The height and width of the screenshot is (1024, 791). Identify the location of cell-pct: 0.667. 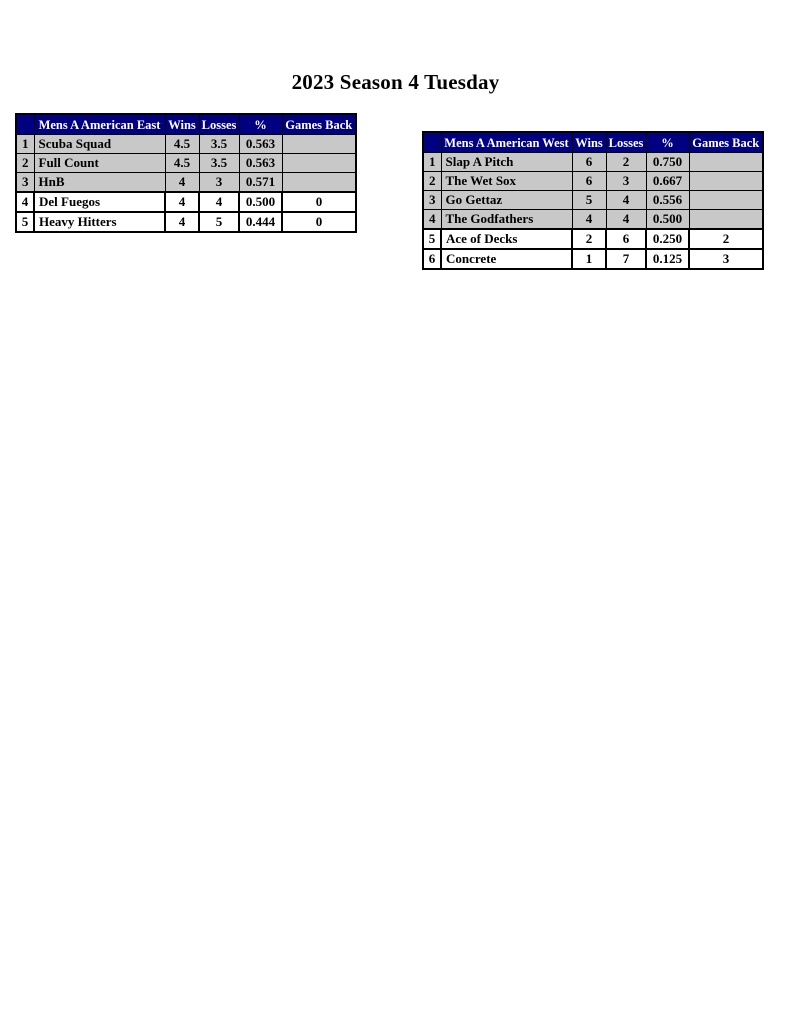
(667, 181).